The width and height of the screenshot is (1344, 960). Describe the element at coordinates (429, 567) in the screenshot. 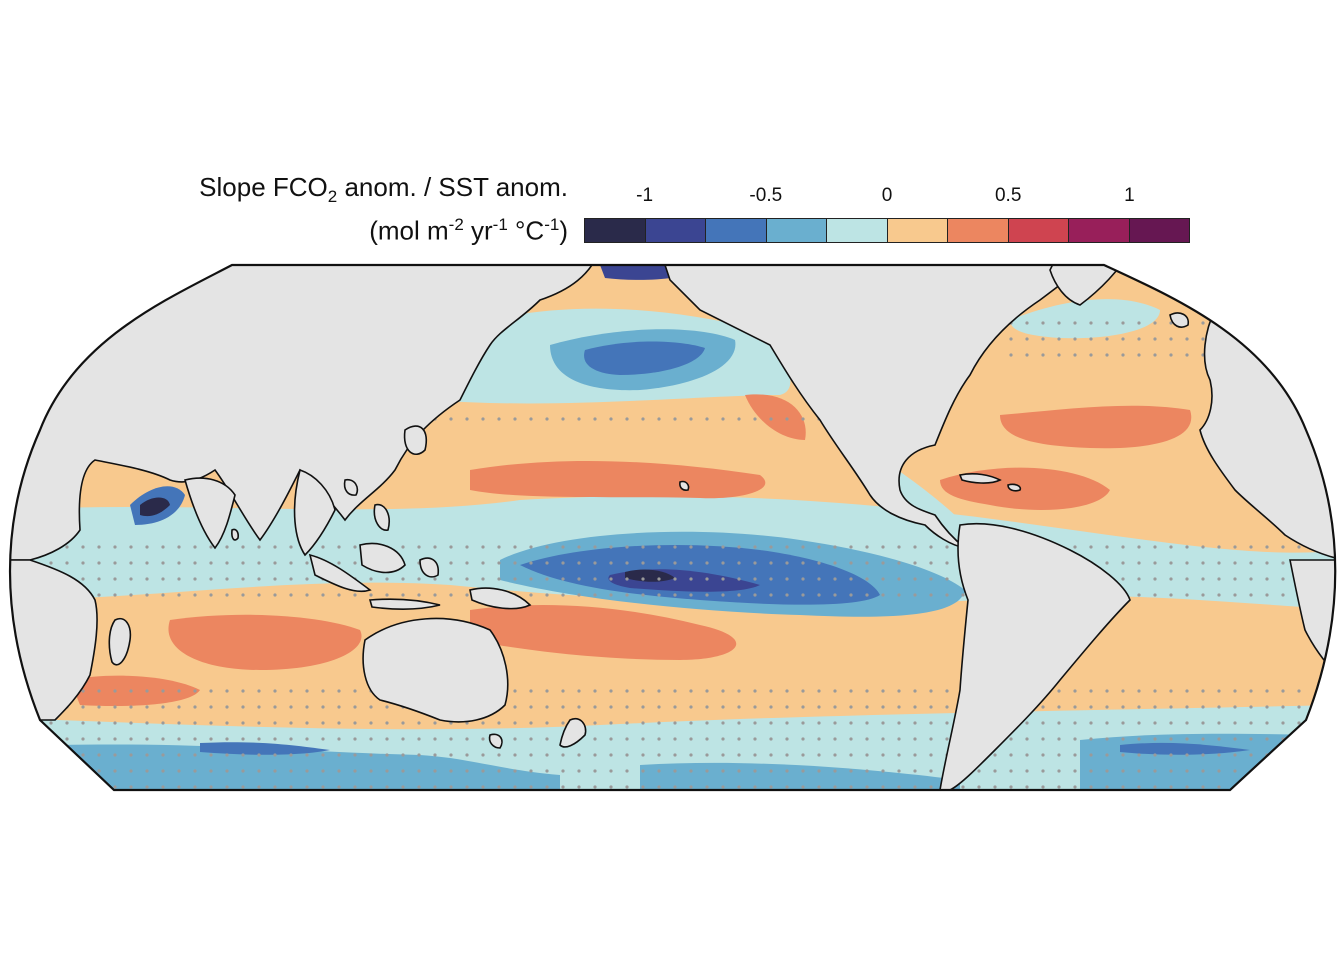

I see `sulawesi` at that location.